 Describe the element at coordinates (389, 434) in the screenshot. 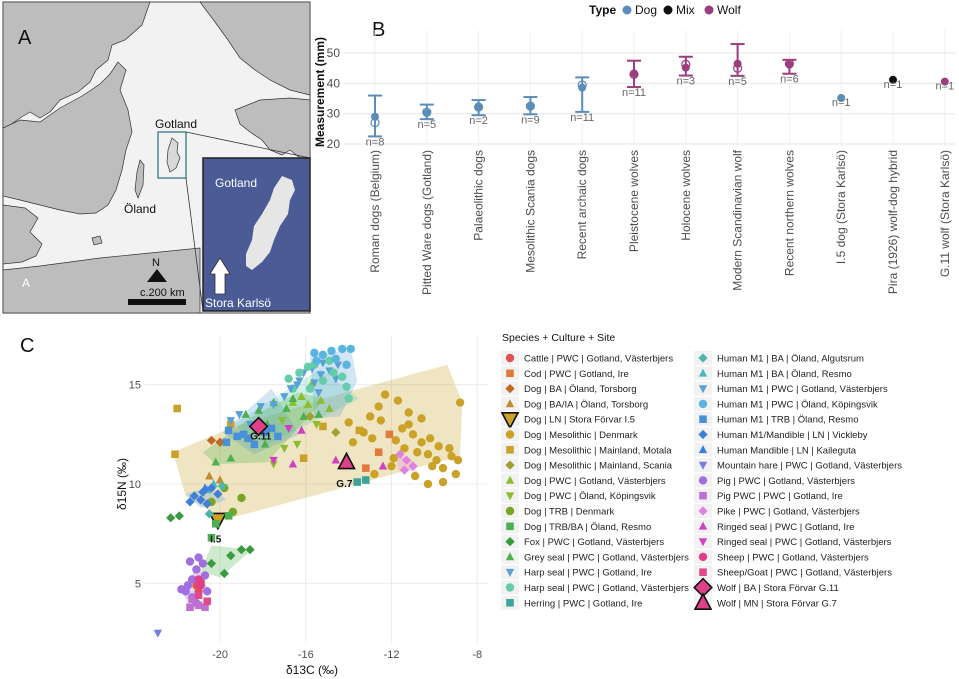

I see `panel-c-point-cod-pwc-gotland-ire` at that location.